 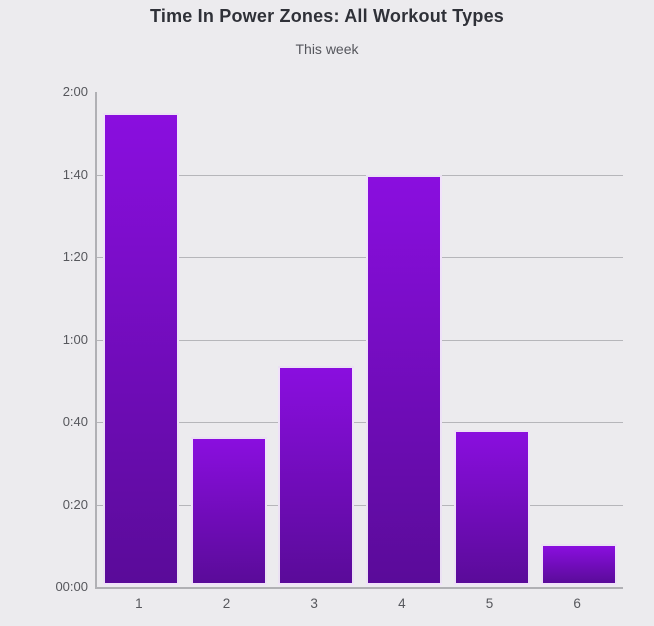 What do you see at coordinates (75, 91) in the screenshot?
I see `y-tick-label-2-00: 2:00` at bounding box center [75, 91].